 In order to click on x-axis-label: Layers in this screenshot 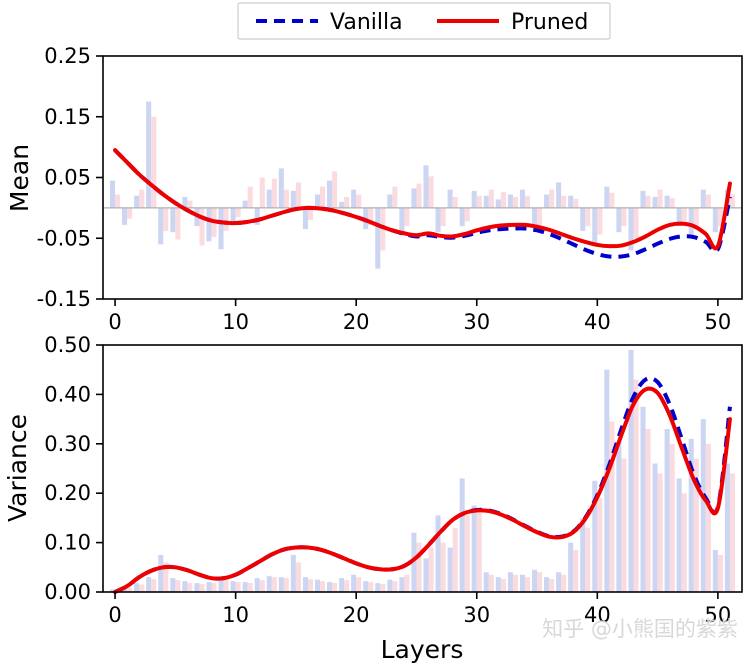, I will do `click(422, 649)`.